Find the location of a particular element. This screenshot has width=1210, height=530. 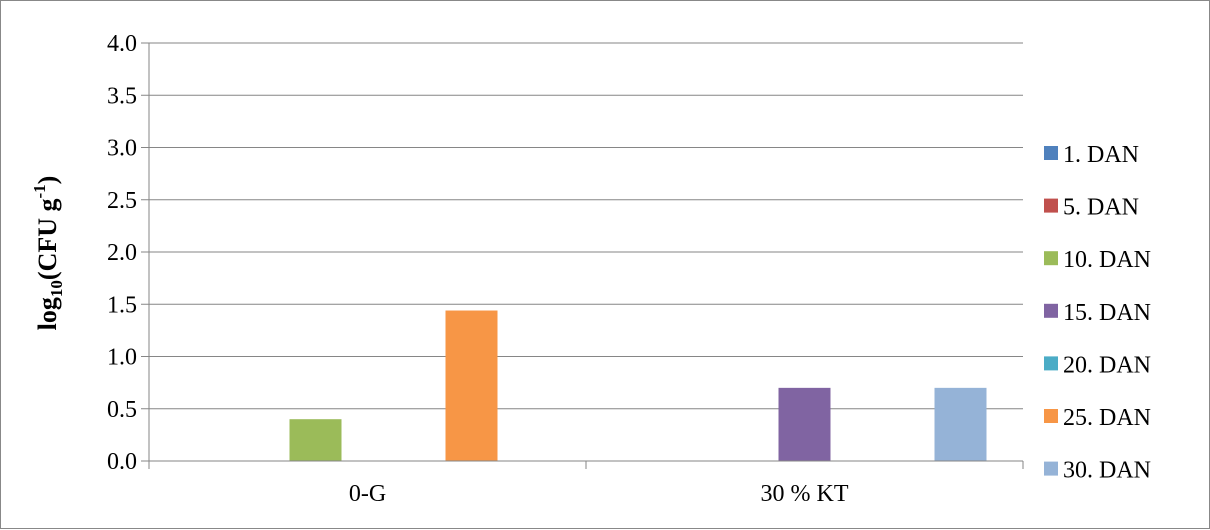

legend-label: 25. DAN is located at coordinates (1107, 418).